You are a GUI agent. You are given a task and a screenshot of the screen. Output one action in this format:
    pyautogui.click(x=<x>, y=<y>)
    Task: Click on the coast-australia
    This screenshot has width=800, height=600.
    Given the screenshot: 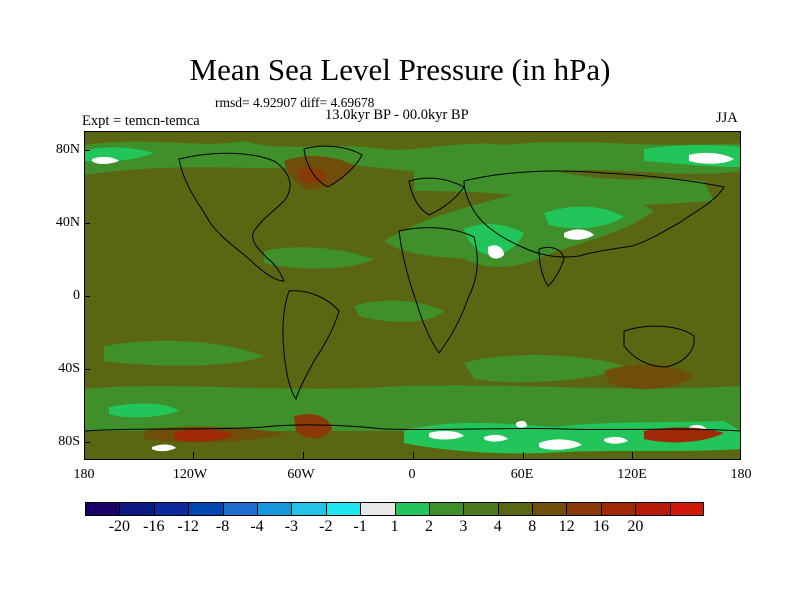 What is the action you would take?
    pyautogui.click(x=659, y=346)
    